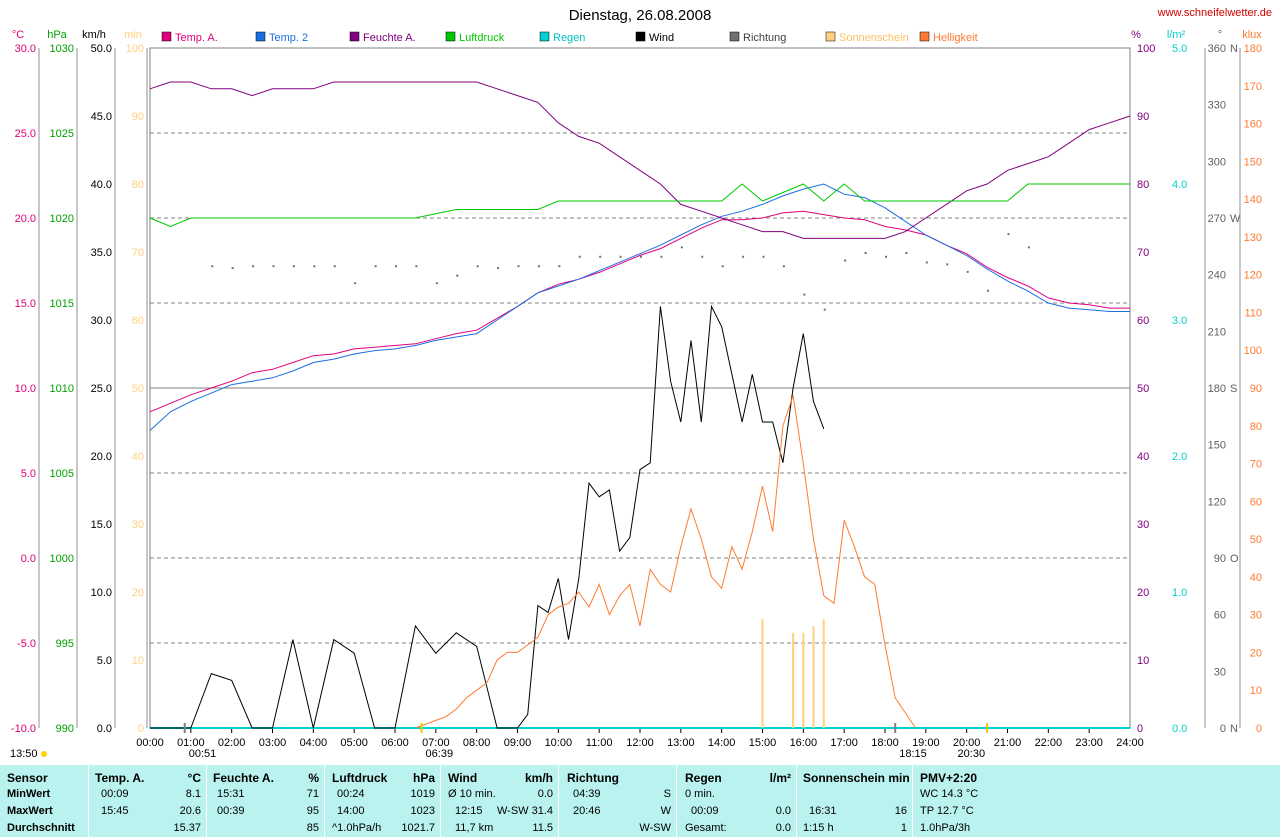 The image size is (1280, 837). Describe the element at coordinates (440, 754) in the screenshot. I see `sunrise-time: 06:39` at that location.